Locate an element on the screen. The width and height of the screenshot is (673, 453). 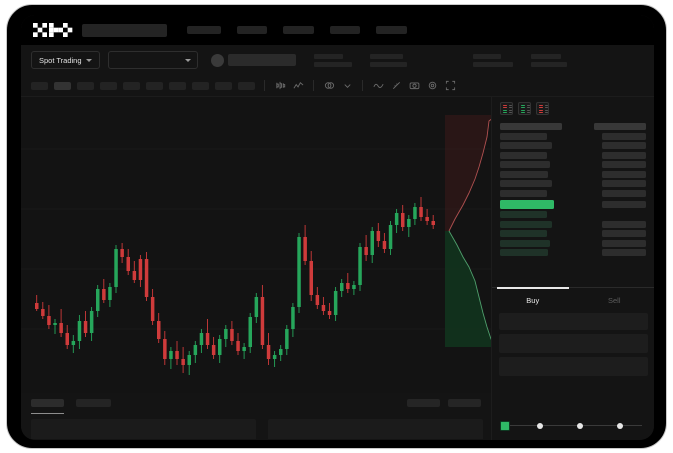
fullscreen-icon is located at coordinates (450, 86).